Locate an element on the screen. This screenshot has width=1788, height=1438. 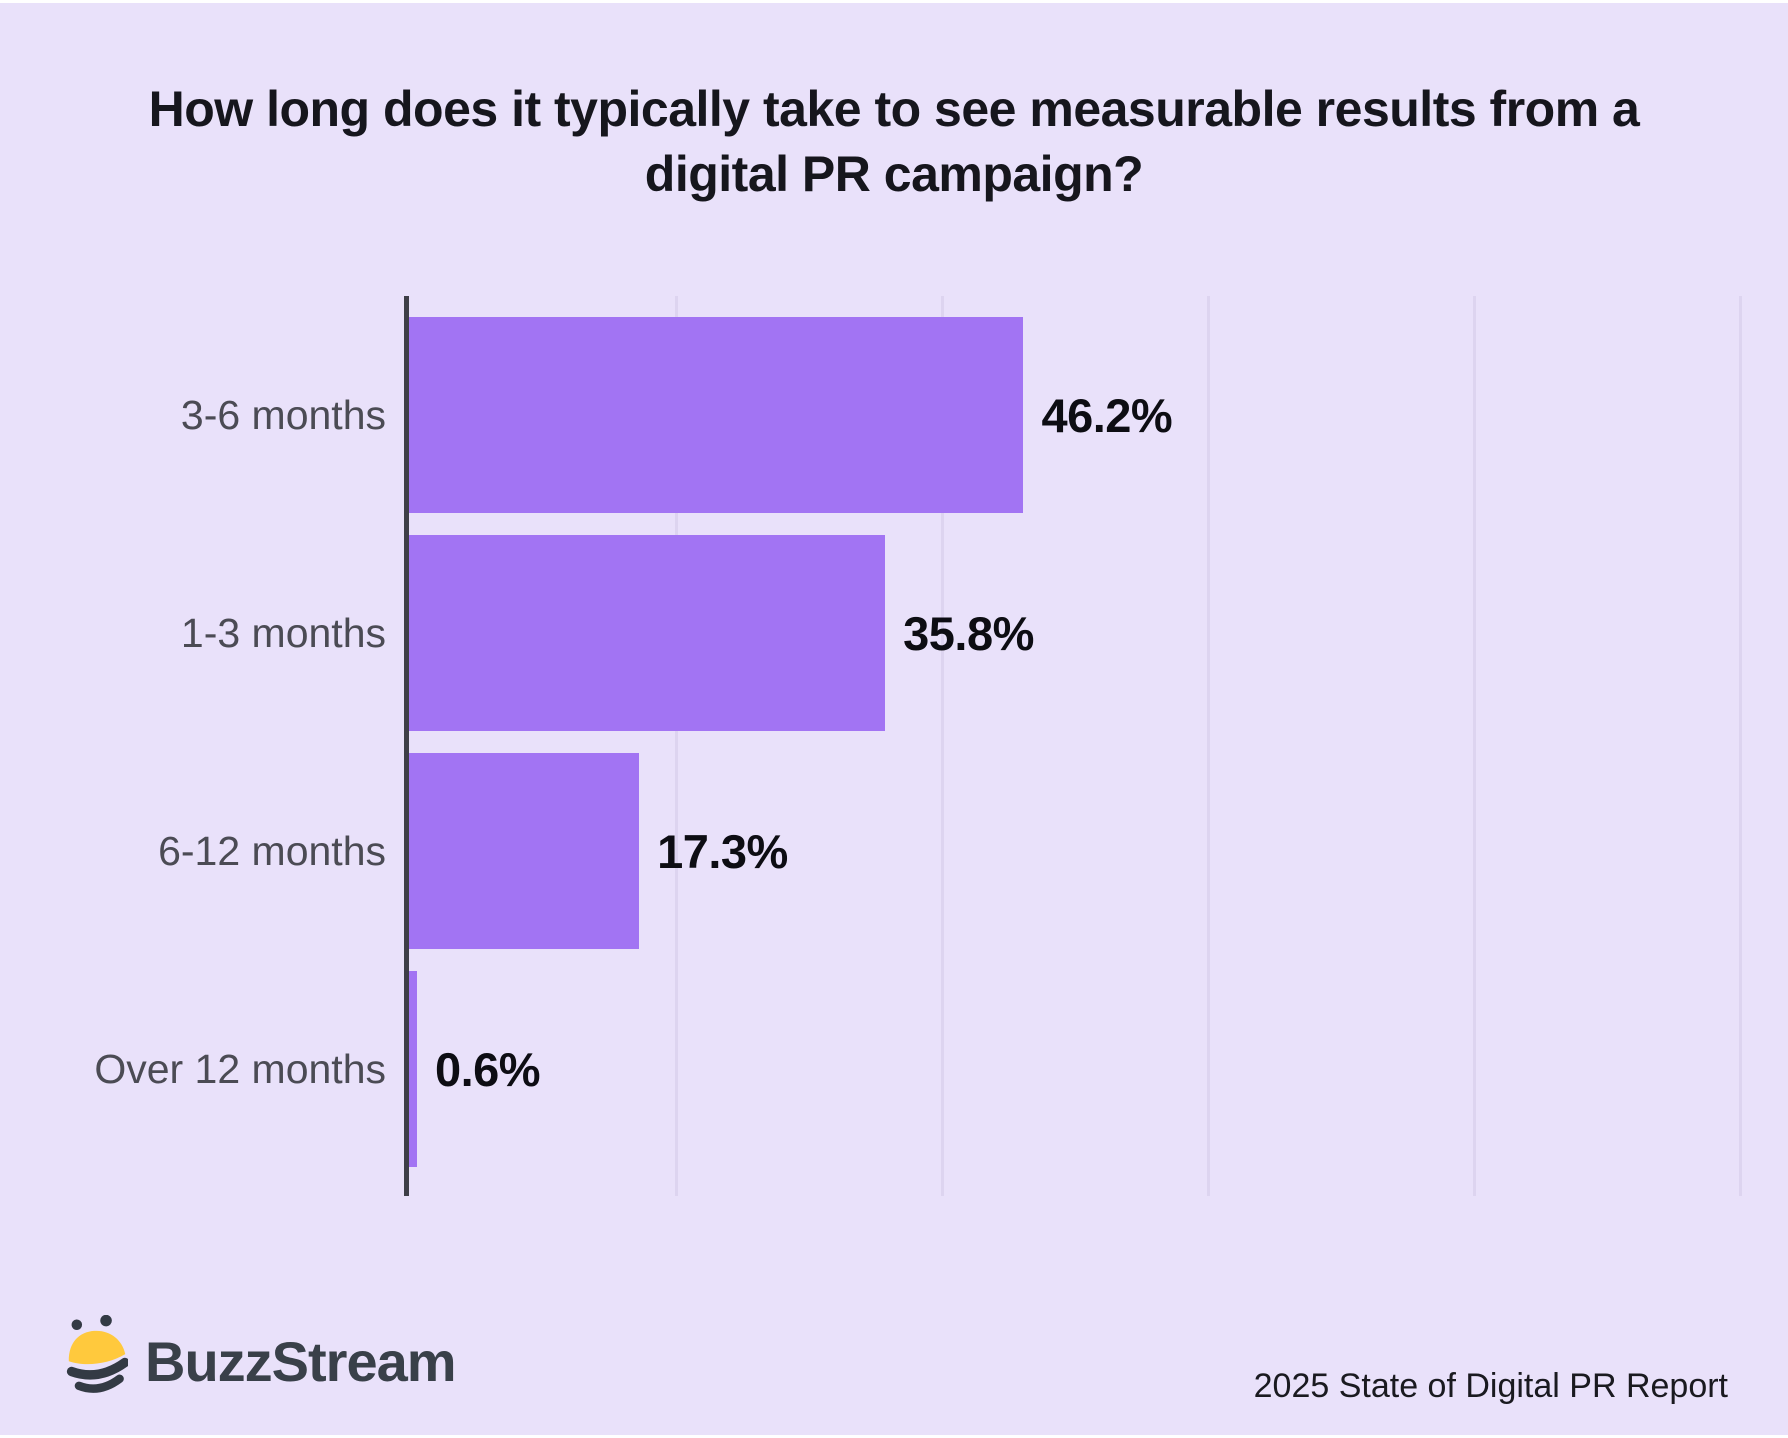
bar-value-label-3: 0.6% is located at coordinates (487, 1069).